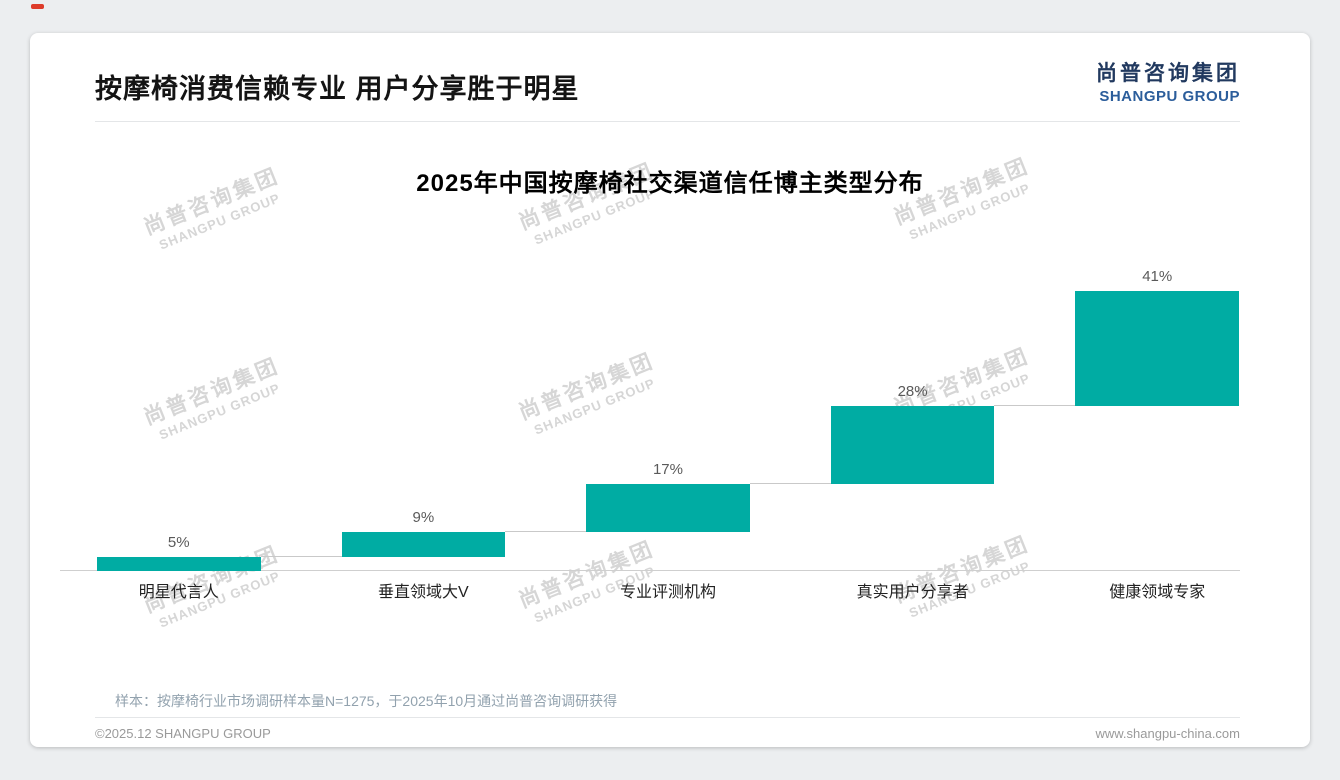  Describe the element at coordinates (37, 6) in the screenshot. I see `top-left-accent` at that location.